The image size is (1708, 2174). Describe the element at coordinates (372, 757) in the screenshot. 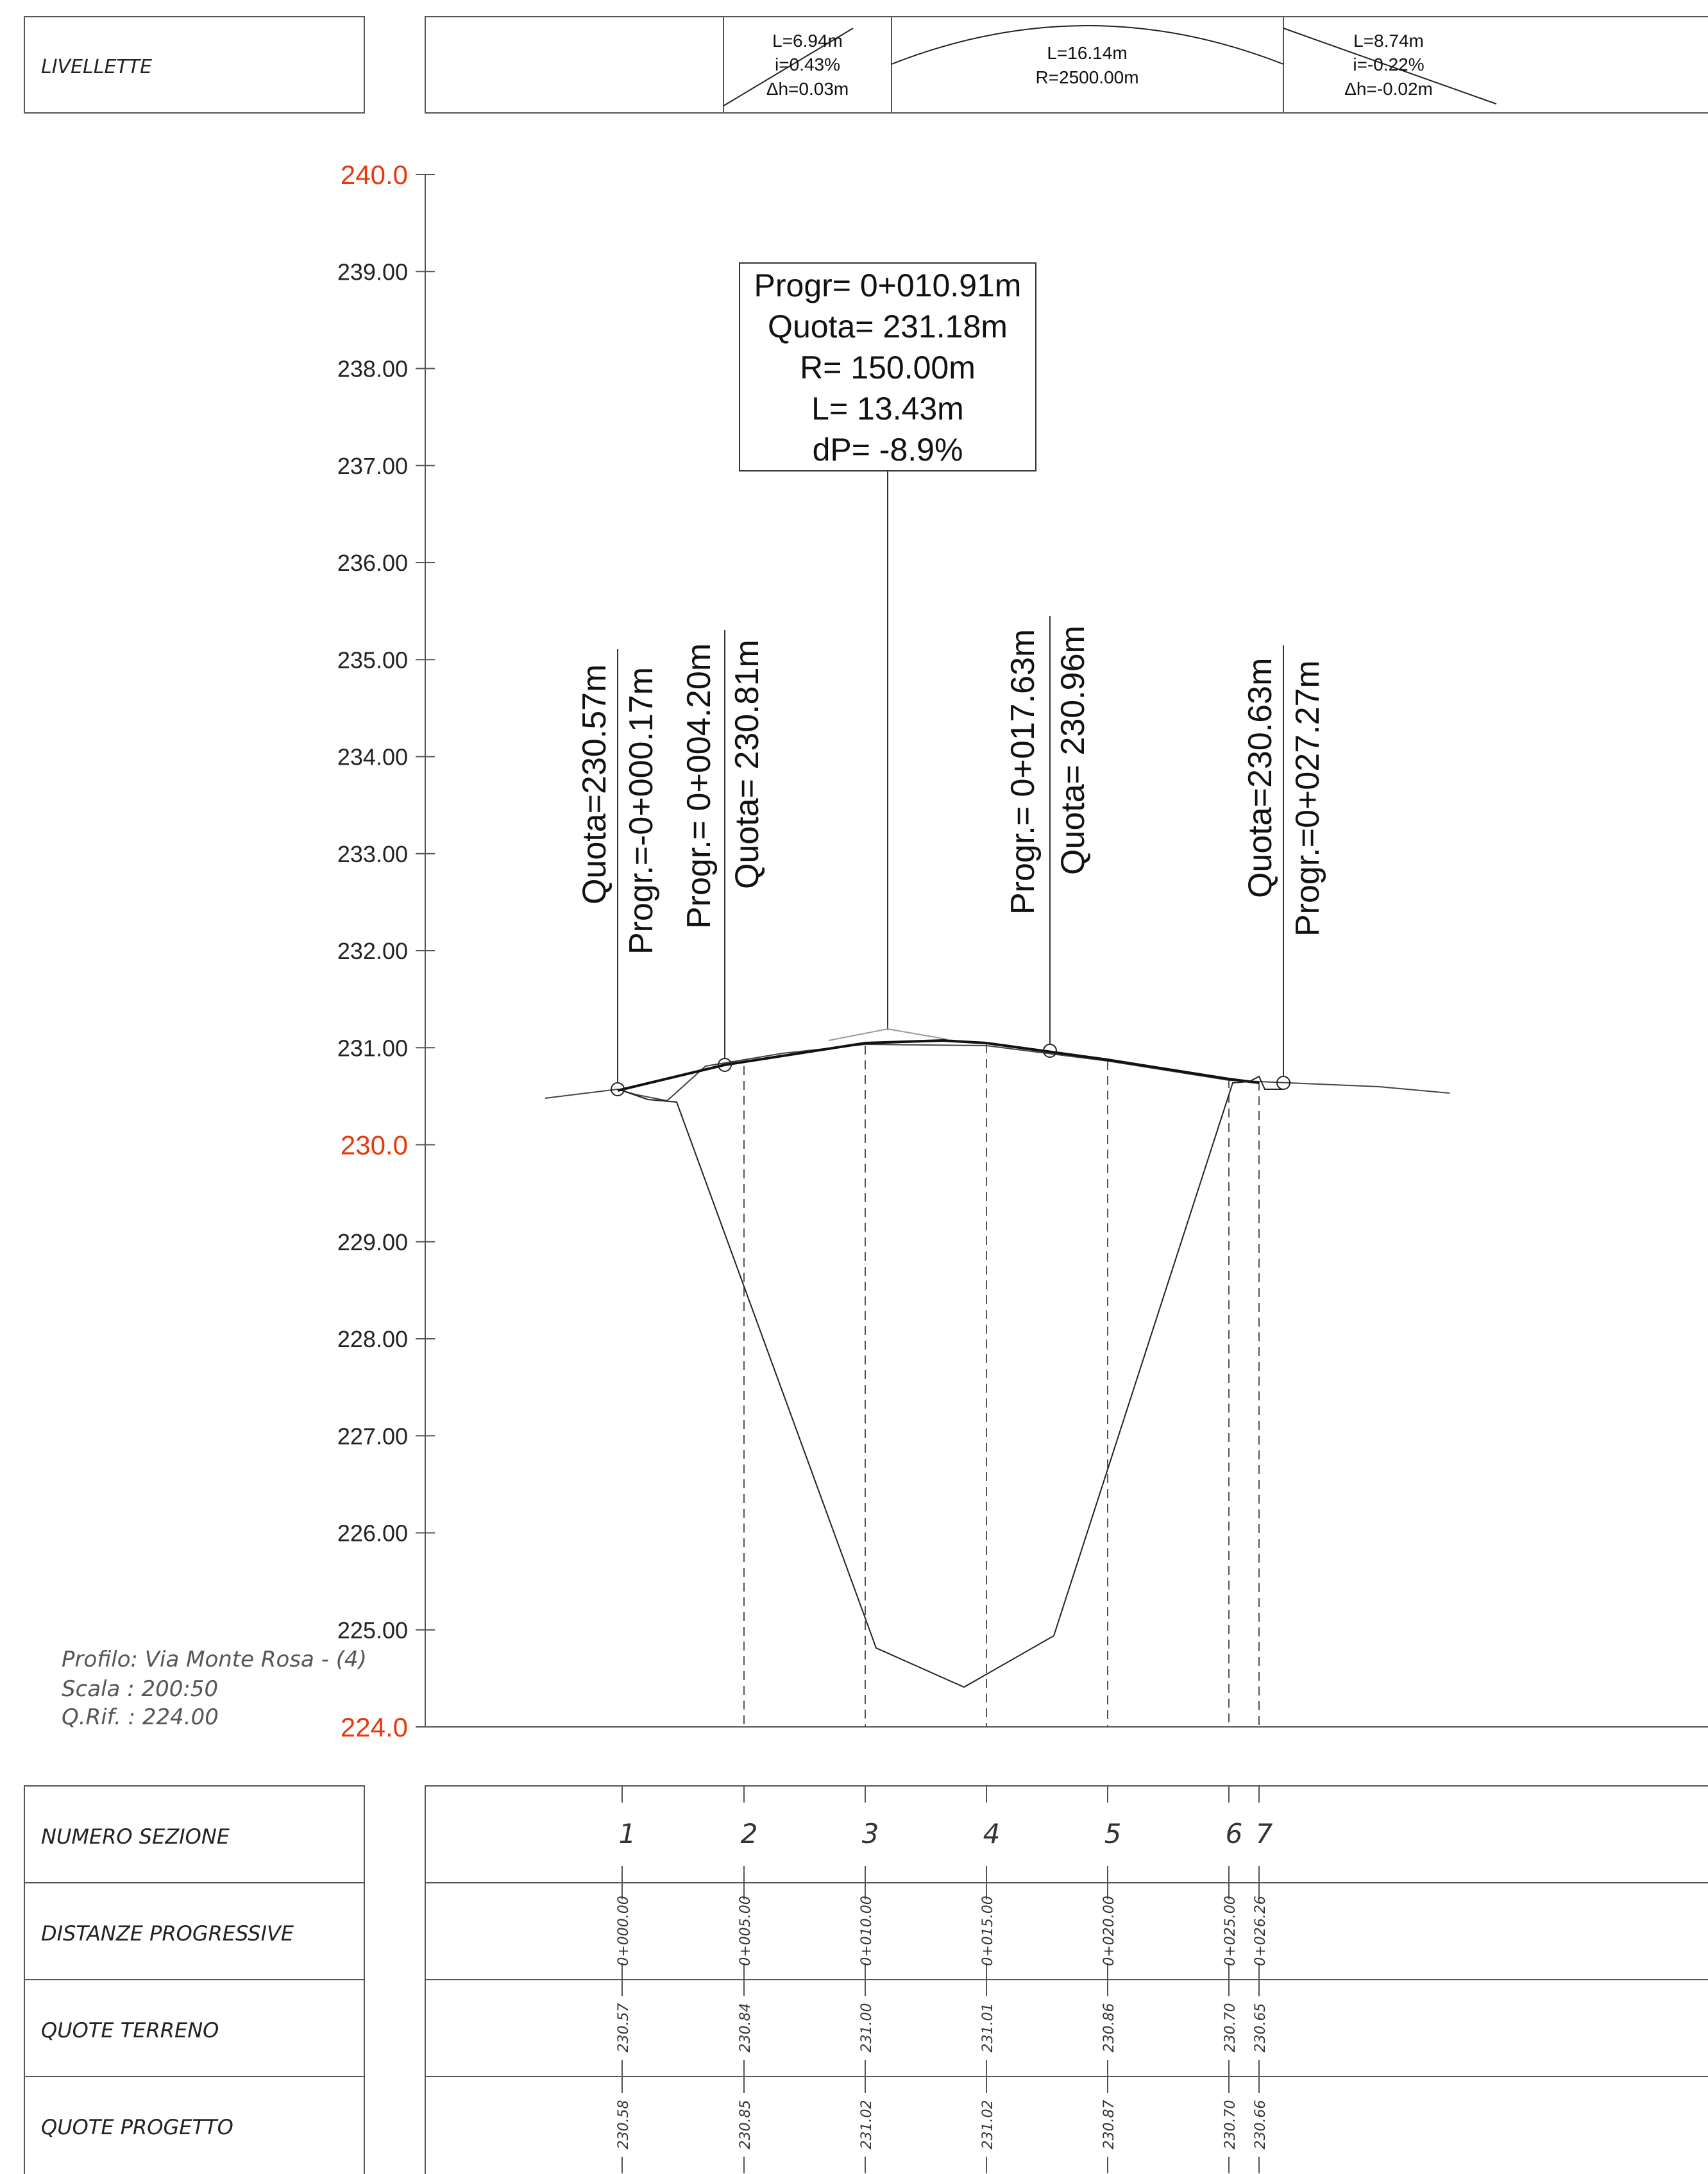

I see `axis-tick-label: 234.00` at that location.